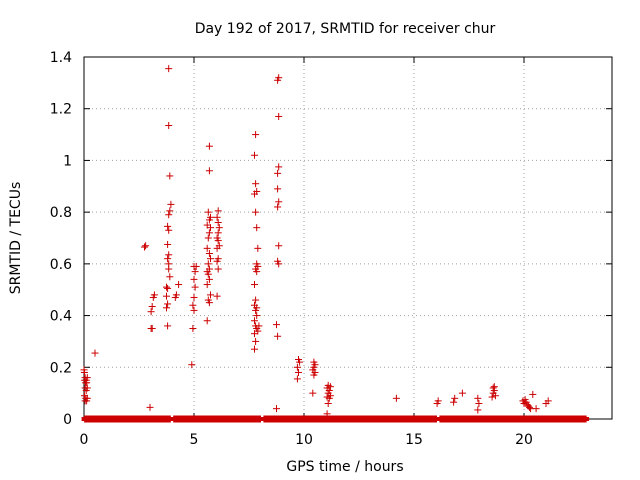 The width and height of the screenshot is (640, 480). I want to click on y-tick-label: 0, so click(67, 420).